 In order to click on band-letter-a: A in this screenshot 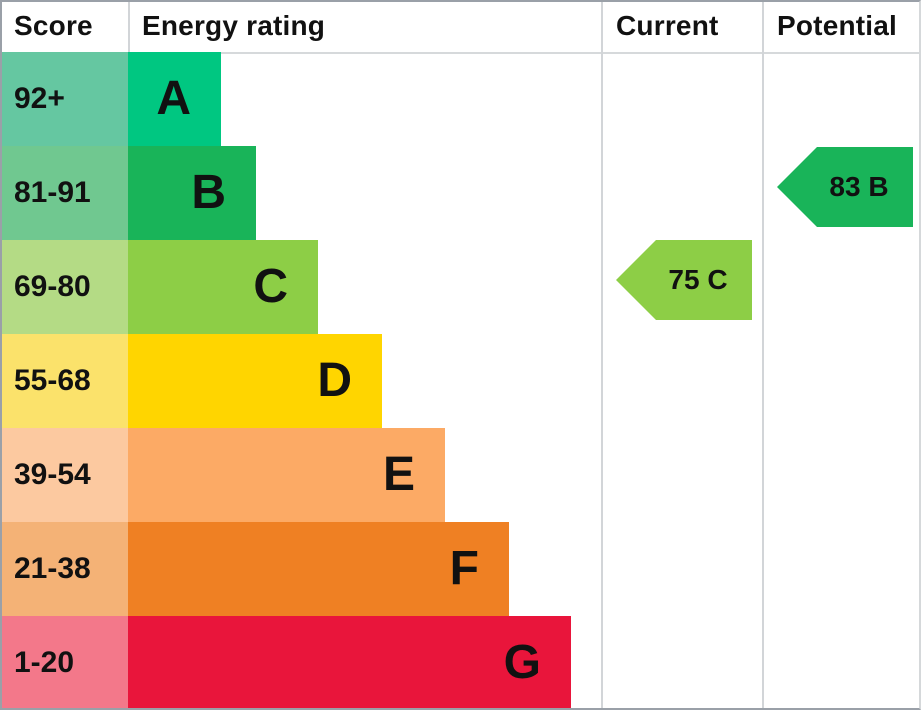, I will do `click(173, 98)`.